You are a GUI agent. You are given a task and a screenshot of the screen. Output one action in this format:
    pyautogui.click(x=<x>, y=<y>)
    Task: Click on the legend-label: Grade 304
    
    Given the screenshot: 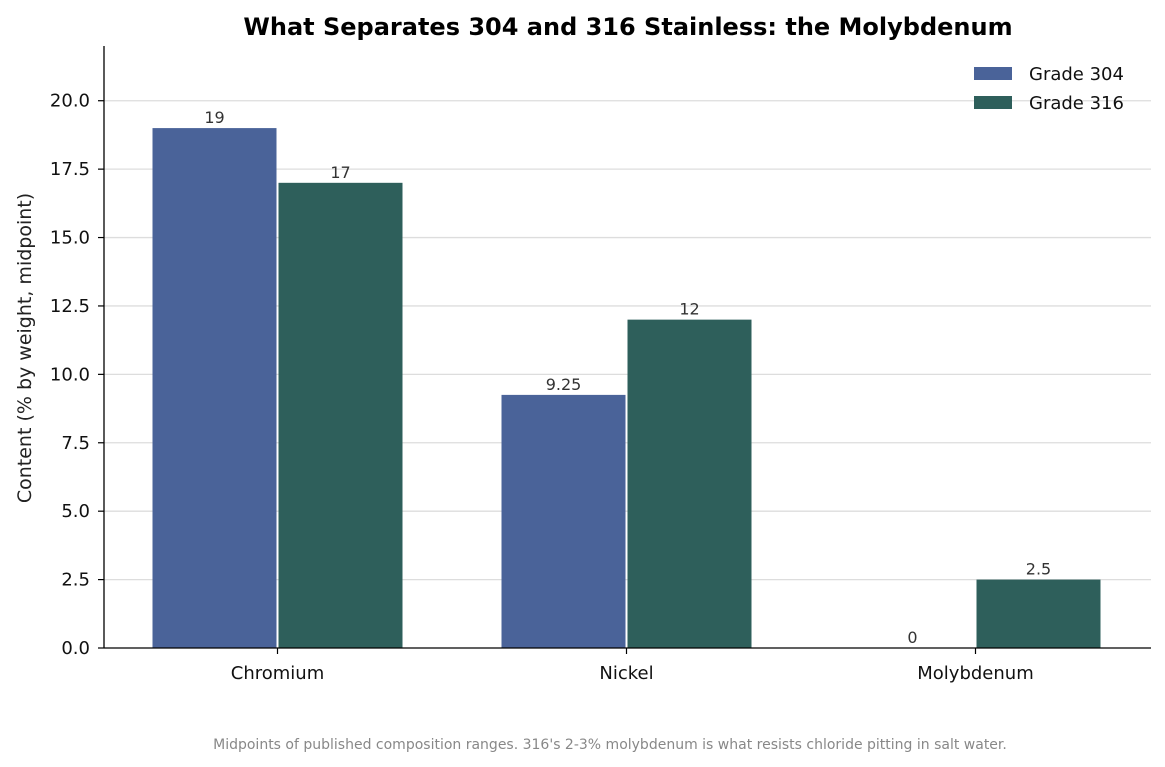 What is the action you would take?
    pyautogui.click(x=1076, y=74)
    